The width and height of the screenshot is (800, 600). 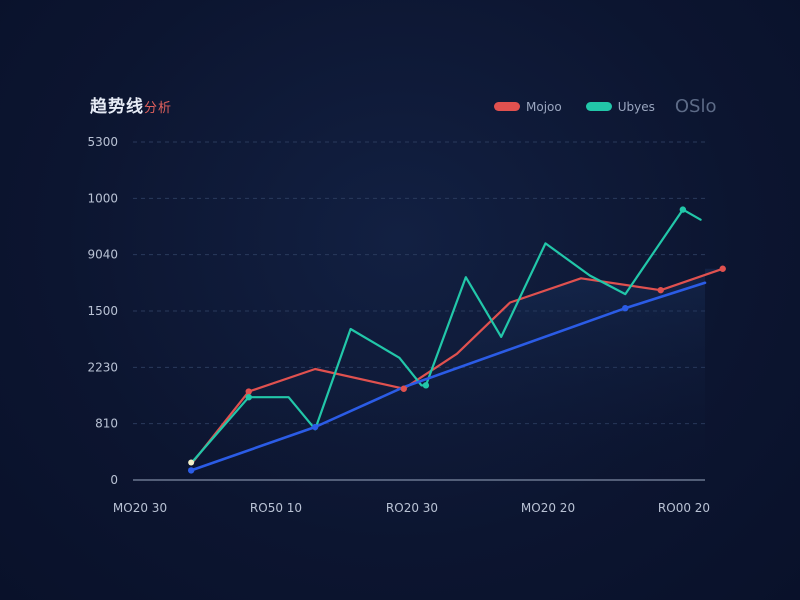 What do you see at coordinates (276, 508) in the screenshot?
I see `x-tick-label: RO50 10` at bounding box center [276, 508].